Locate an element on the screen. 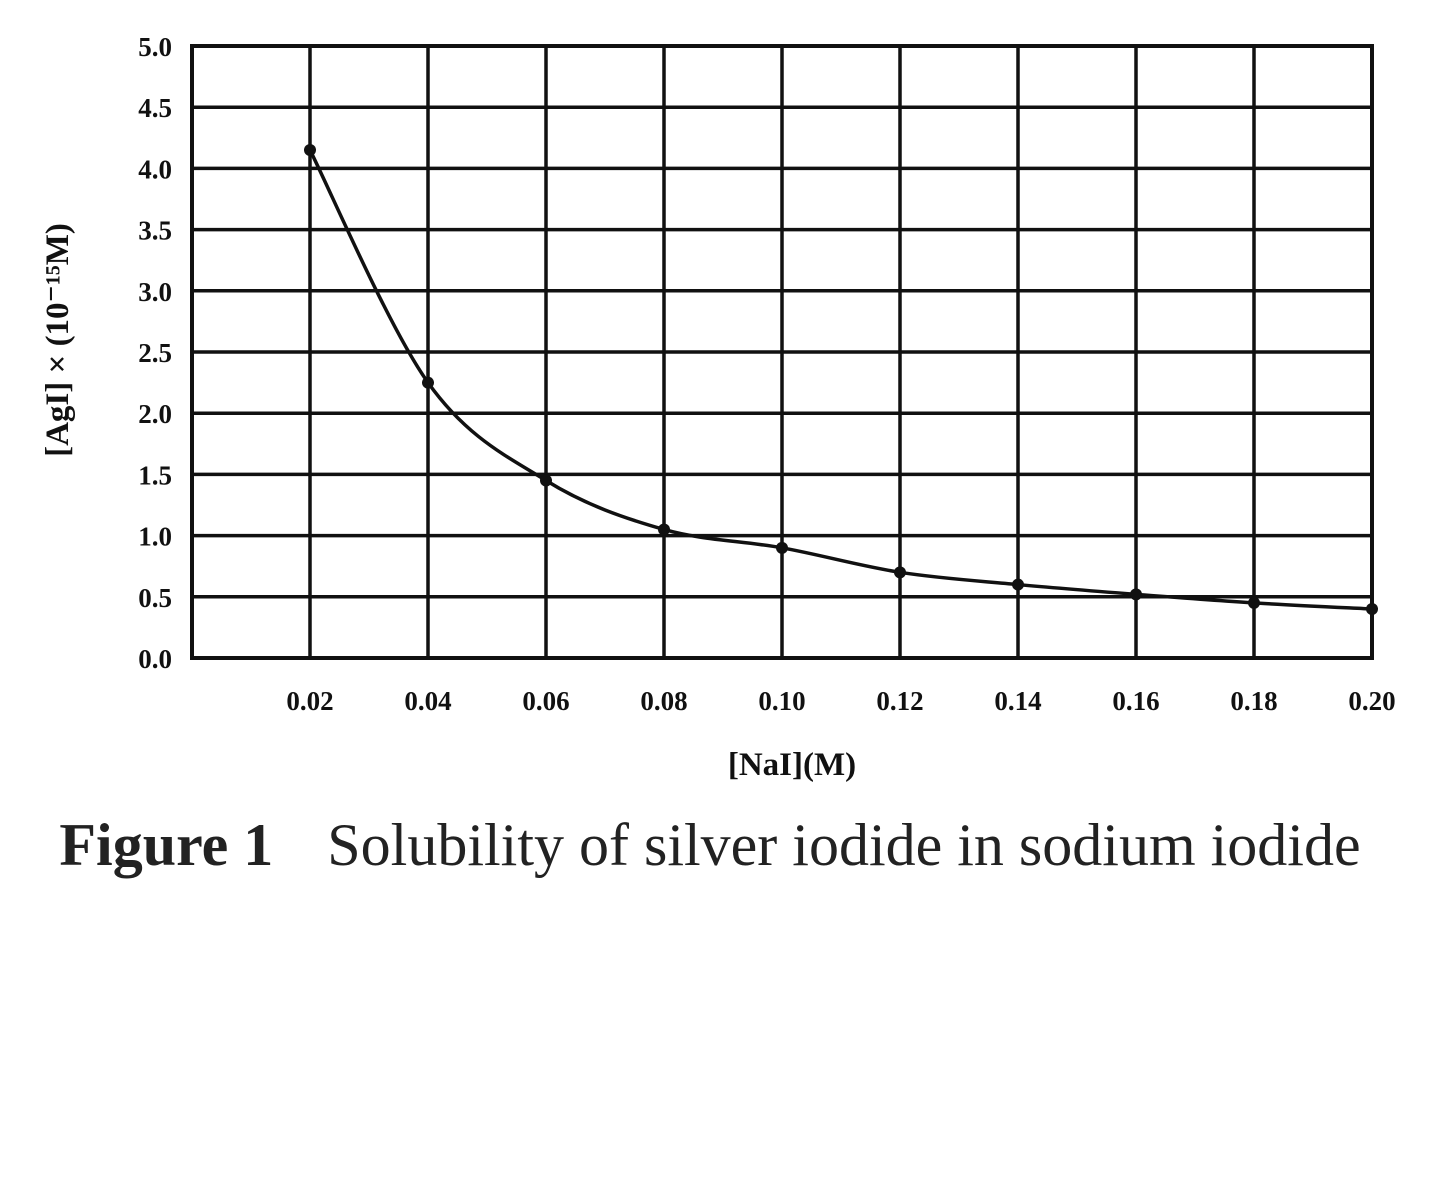 The width and height of the screenshot is (1431, 1200). y-tick-label: 4.5 is located at coordinates (155, 108).